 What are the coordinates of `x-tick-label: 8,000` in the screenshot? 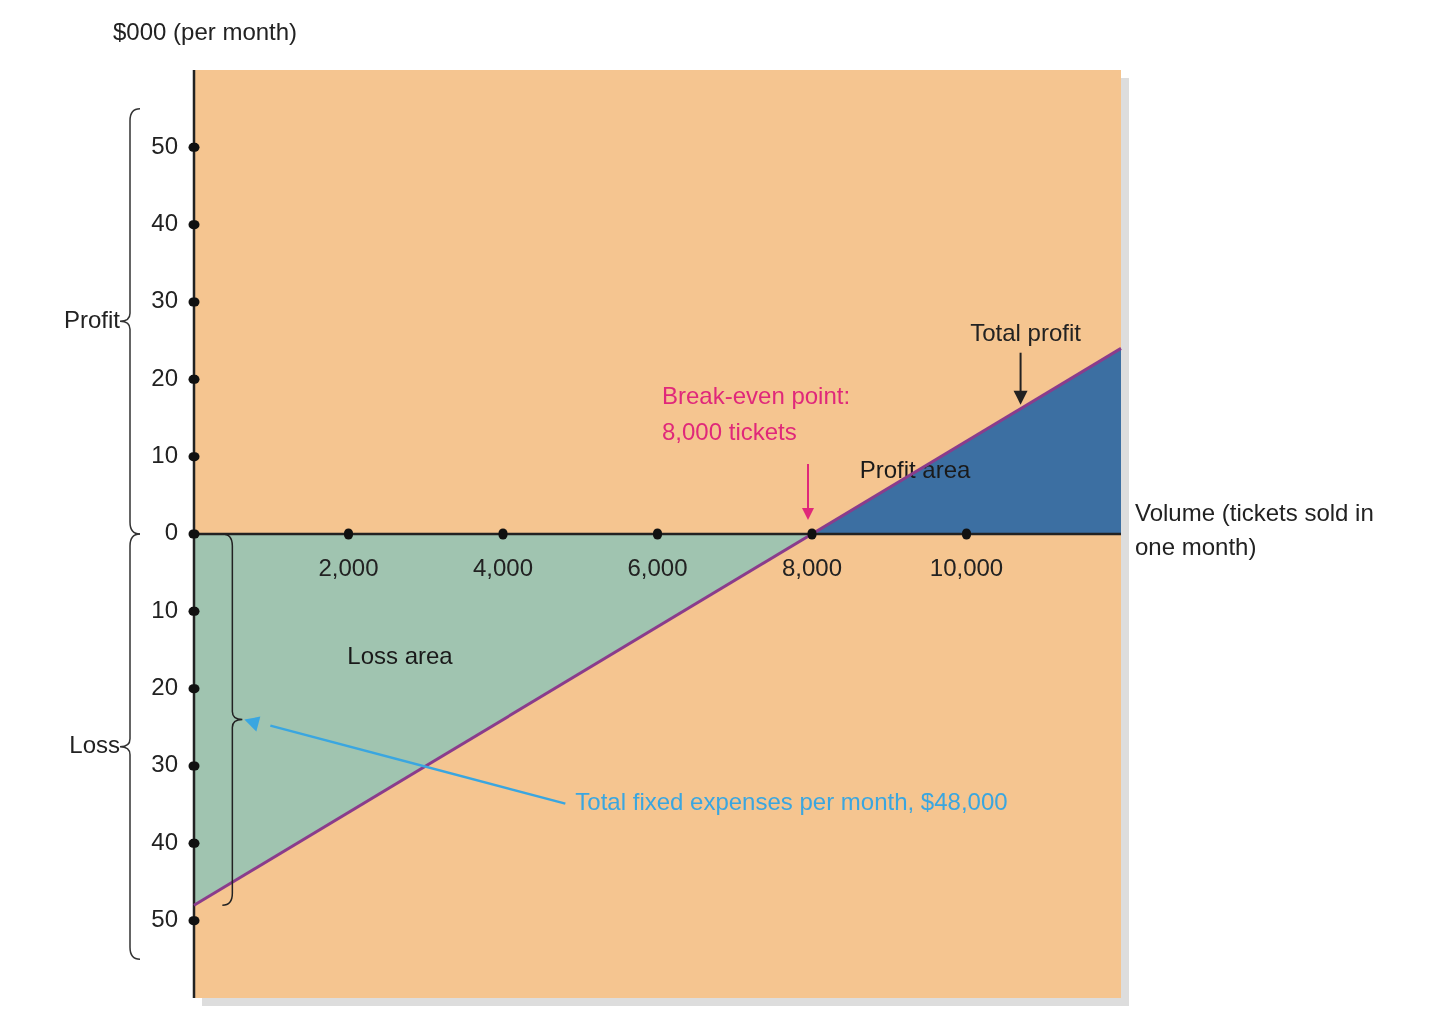 It's located at (812, 567).